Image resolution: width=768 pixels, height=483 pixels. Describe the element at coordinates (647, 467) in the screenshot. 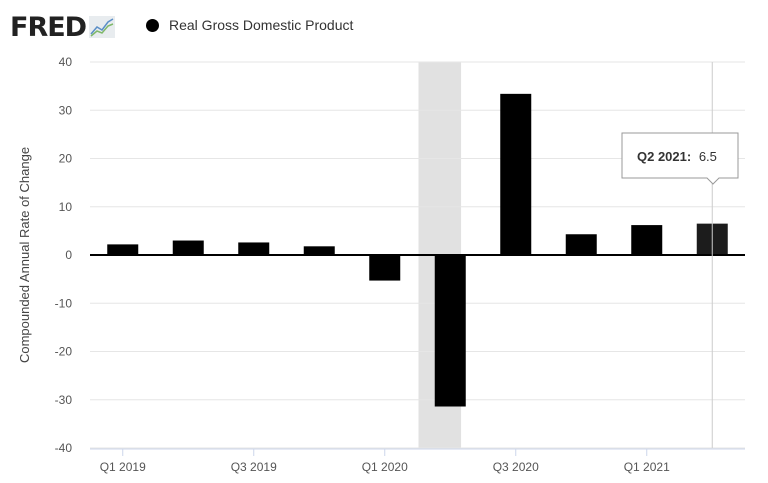

I see `x-tick-label: Q1 2021` at that location.